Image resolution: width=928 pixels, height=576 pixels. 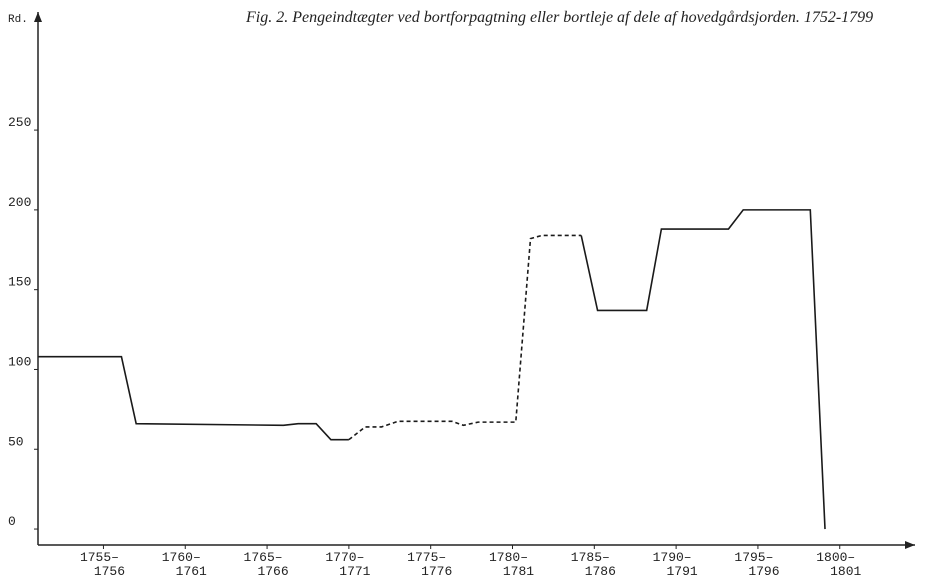 What do you see at coordinates (838, 563) in the screenshot?
I see `x-tick-label: 1800– 1801` at bounding box center [838, 563].